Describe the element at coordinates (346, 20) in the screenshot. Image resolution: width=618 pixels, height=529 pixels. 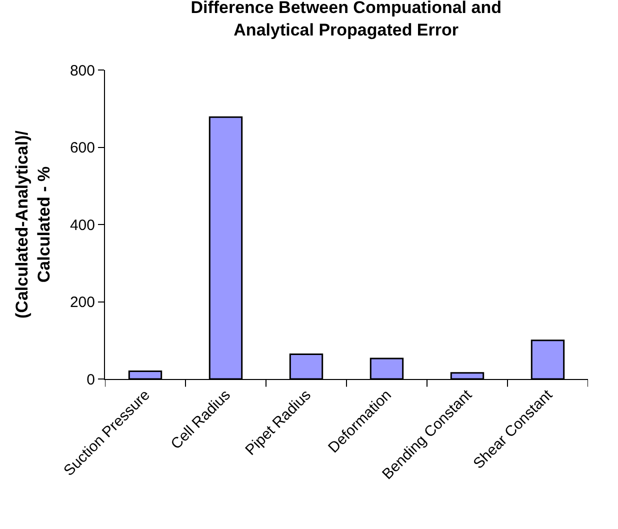
I see `chart-title: Difference Between Compuational and Analytical Propagated Error` at that location.